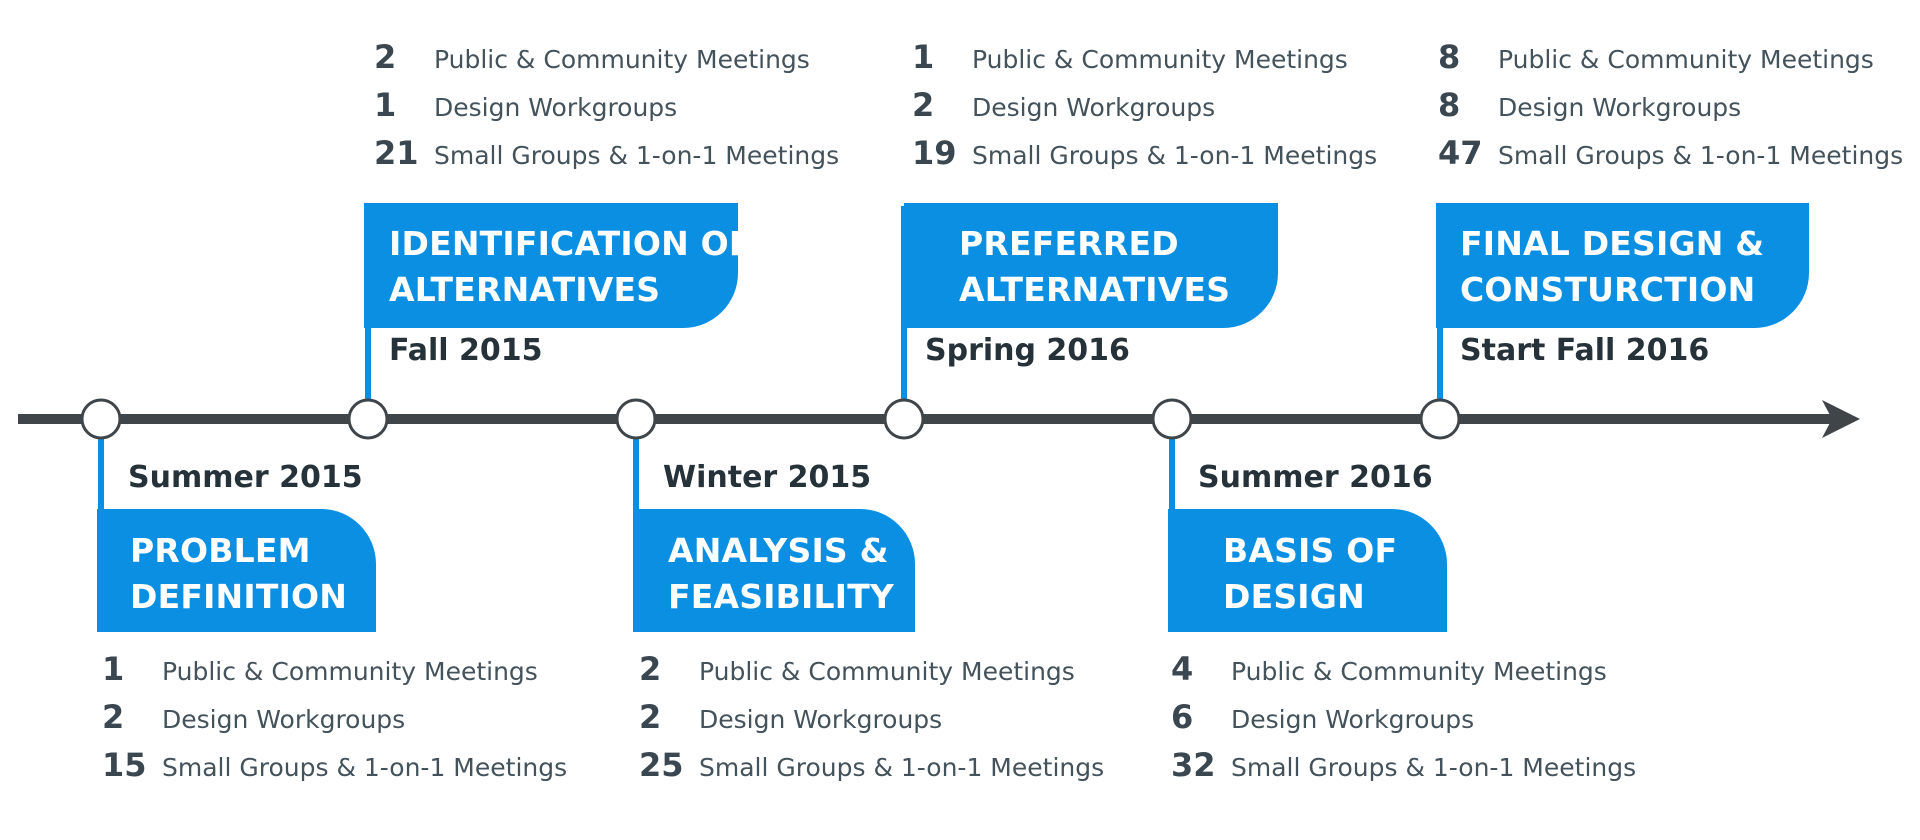 The height and width of the screenshot is (840, 1920). Describe the element at coordinates (558, 265) in the screenshot. I see `phase-title-flag: IDENTIFICATION OF ALTERNATIVES` at that location.